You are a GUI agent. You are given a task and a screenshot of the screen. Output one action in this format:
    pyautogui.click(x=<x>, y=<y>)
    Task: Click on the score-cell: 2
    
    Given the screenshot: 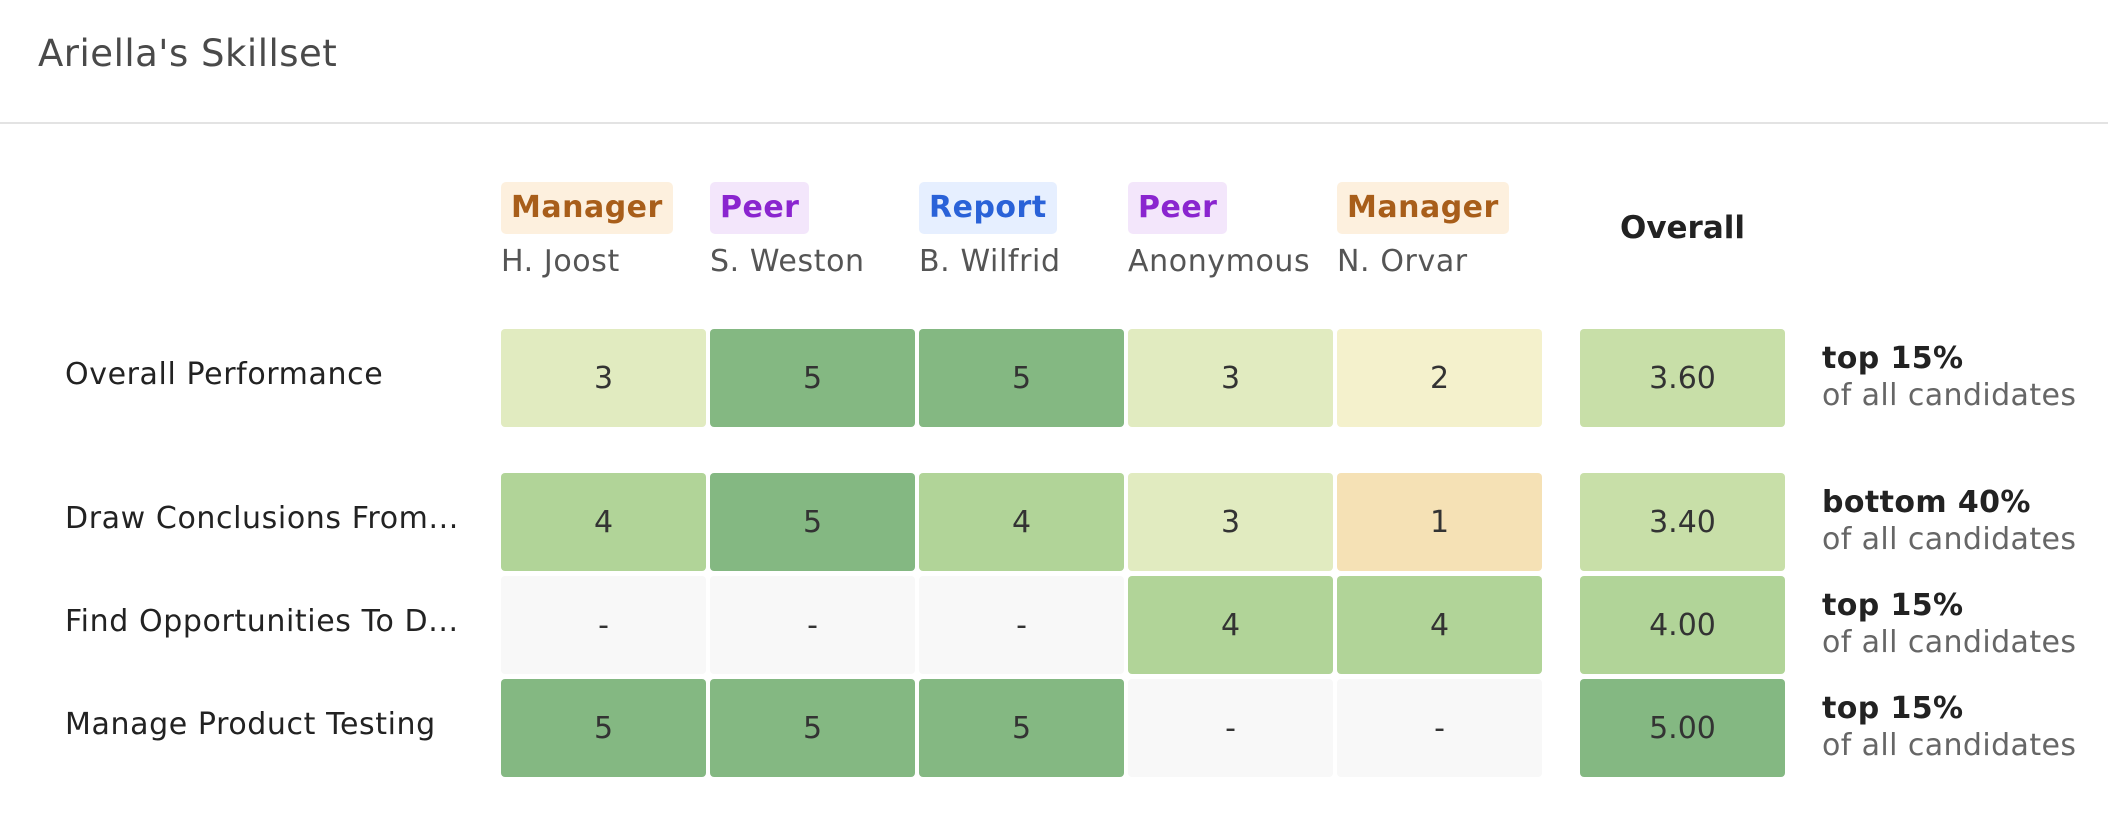 What is the action you would take?
    pyautogui.click(x=1439, y=378)
    